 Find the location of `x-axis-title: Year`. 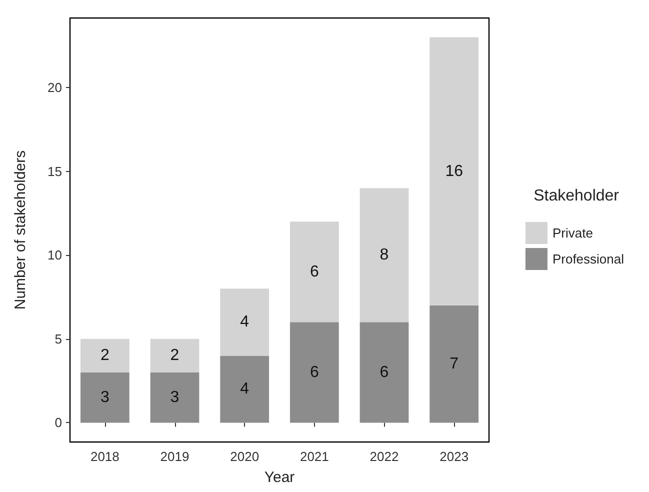

x-axis-title: Year is located at coordinates (279, 477).